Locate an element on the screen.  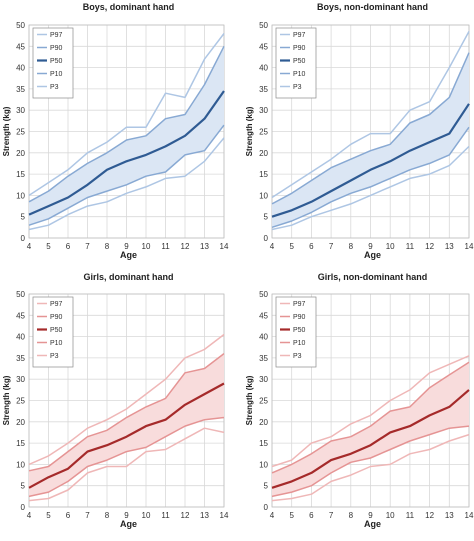
y-tick-label: 25 is located at coordinates (263, 401).